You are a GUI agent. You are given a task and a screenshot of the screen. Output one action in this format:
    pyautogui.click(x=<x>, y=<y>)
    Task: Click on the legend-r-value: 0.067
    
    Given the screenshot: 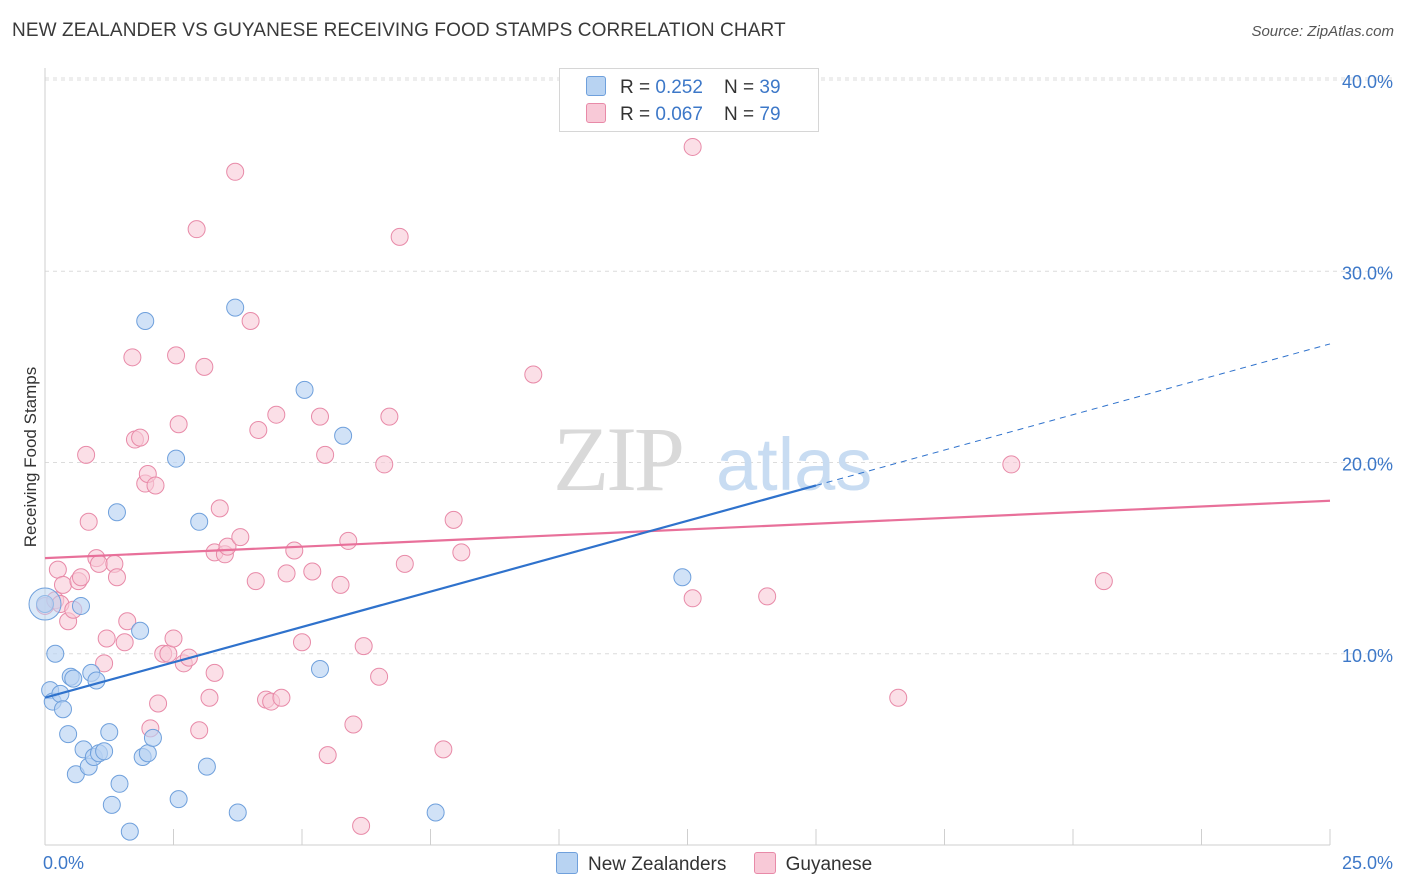 What is the action you would take?
    pyautogui.click(x=679, y=114)
    